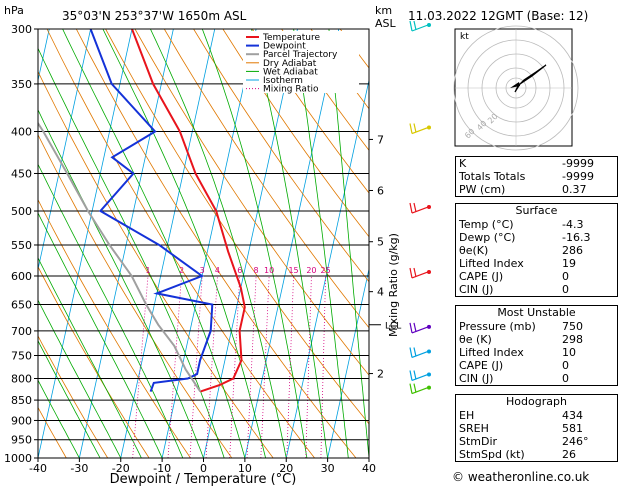 This screenshot has width=629, height=486. I want to click on wind-barbs, so click(420, 207).